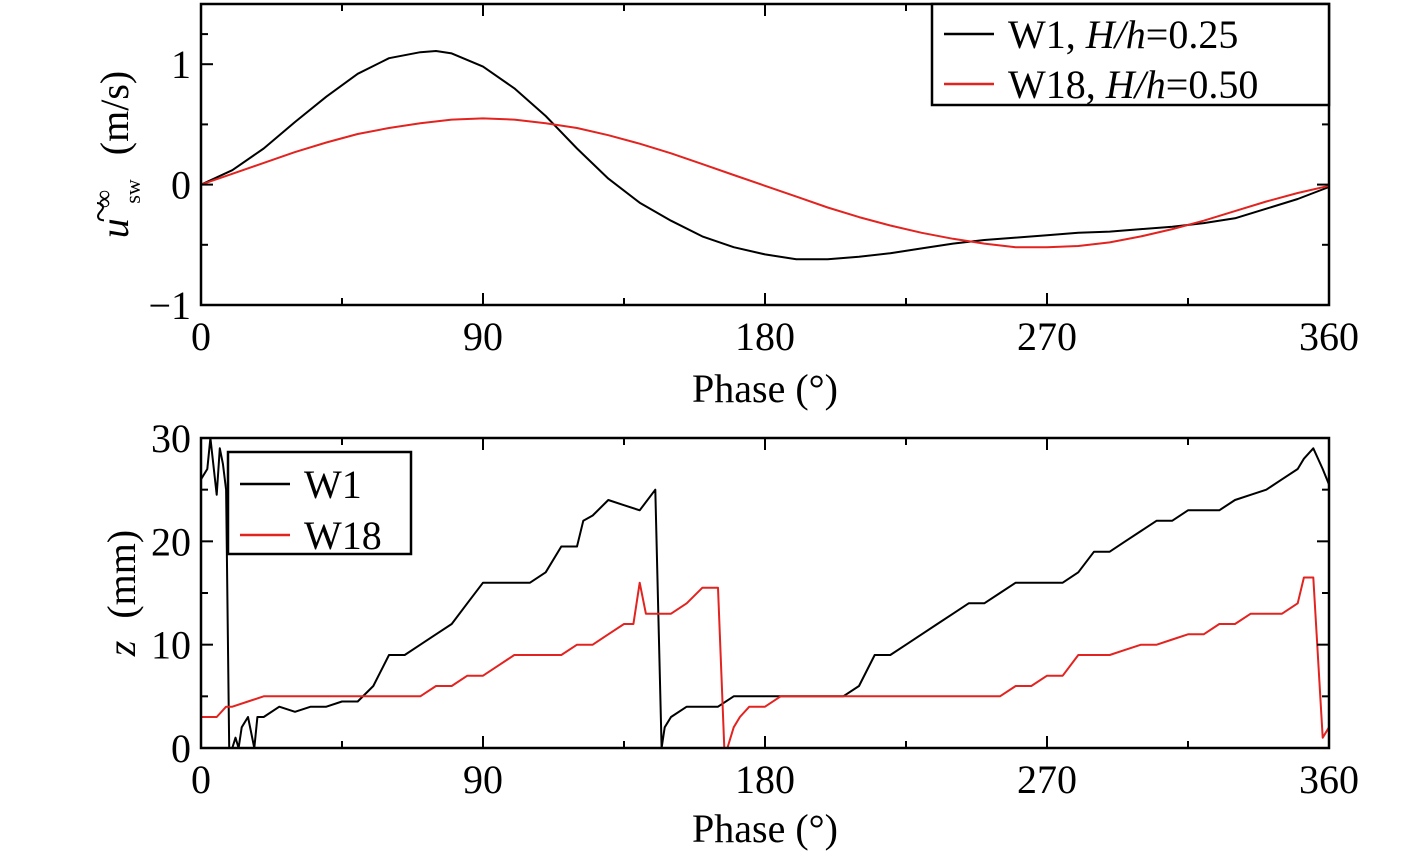  Describe the element at coordinates (1329, 336) in the screenshot. I see `velocity-x-tick-label: 360` at that location.